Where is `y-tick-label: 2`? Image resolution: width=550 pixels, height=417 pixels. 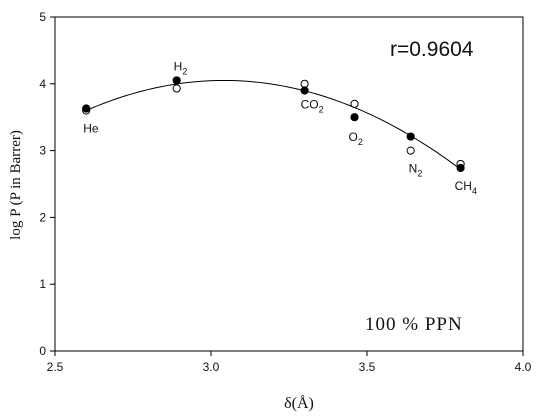 y-tick-label: 2 is located at coordinates (42, 217).